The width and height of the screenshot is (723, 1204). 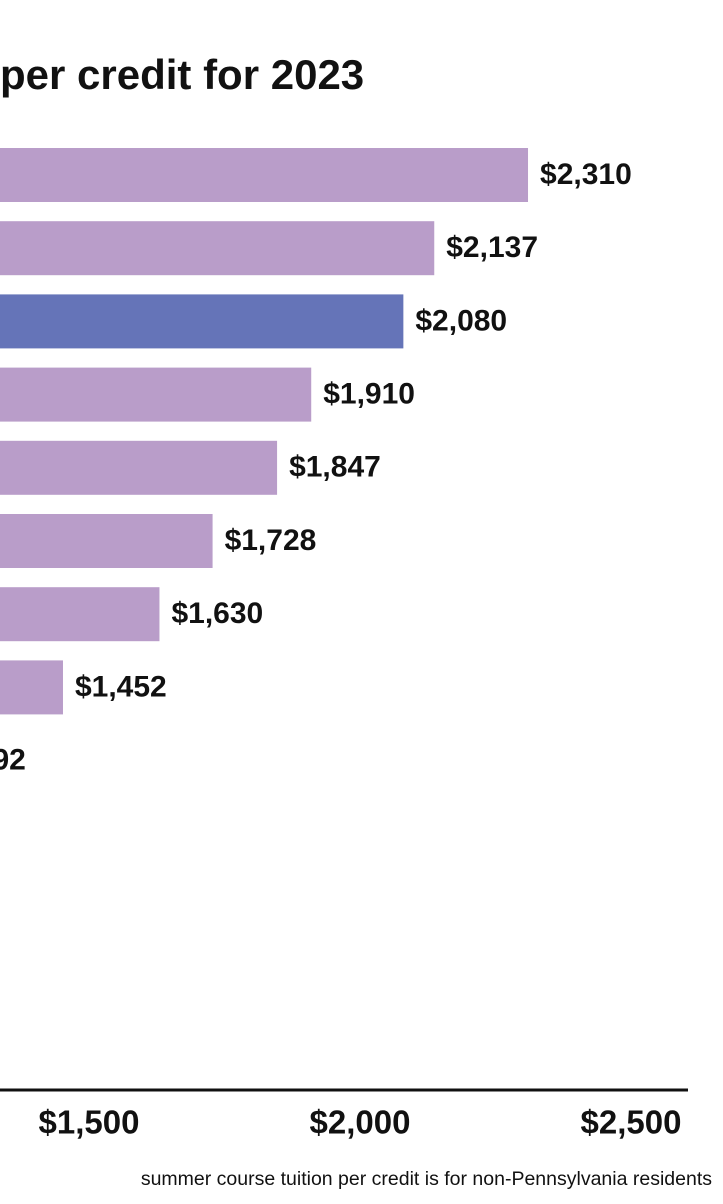 What do you see at coordinates (369, 394) in the screenshot?
I see `value-label: $1,910` at bounding box center [369, 394].